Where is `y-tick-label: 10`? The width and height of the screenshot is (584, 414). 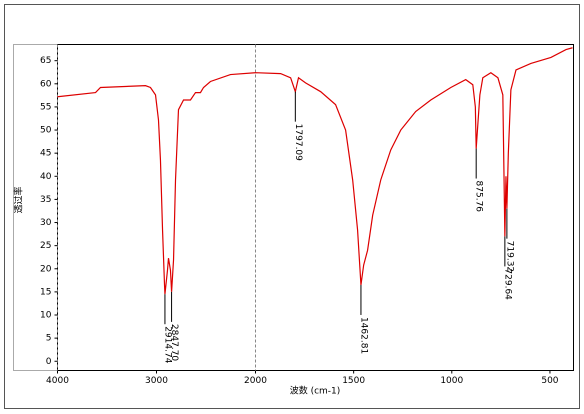 y-tick-label: 10 is located at coordinates (46, 316).